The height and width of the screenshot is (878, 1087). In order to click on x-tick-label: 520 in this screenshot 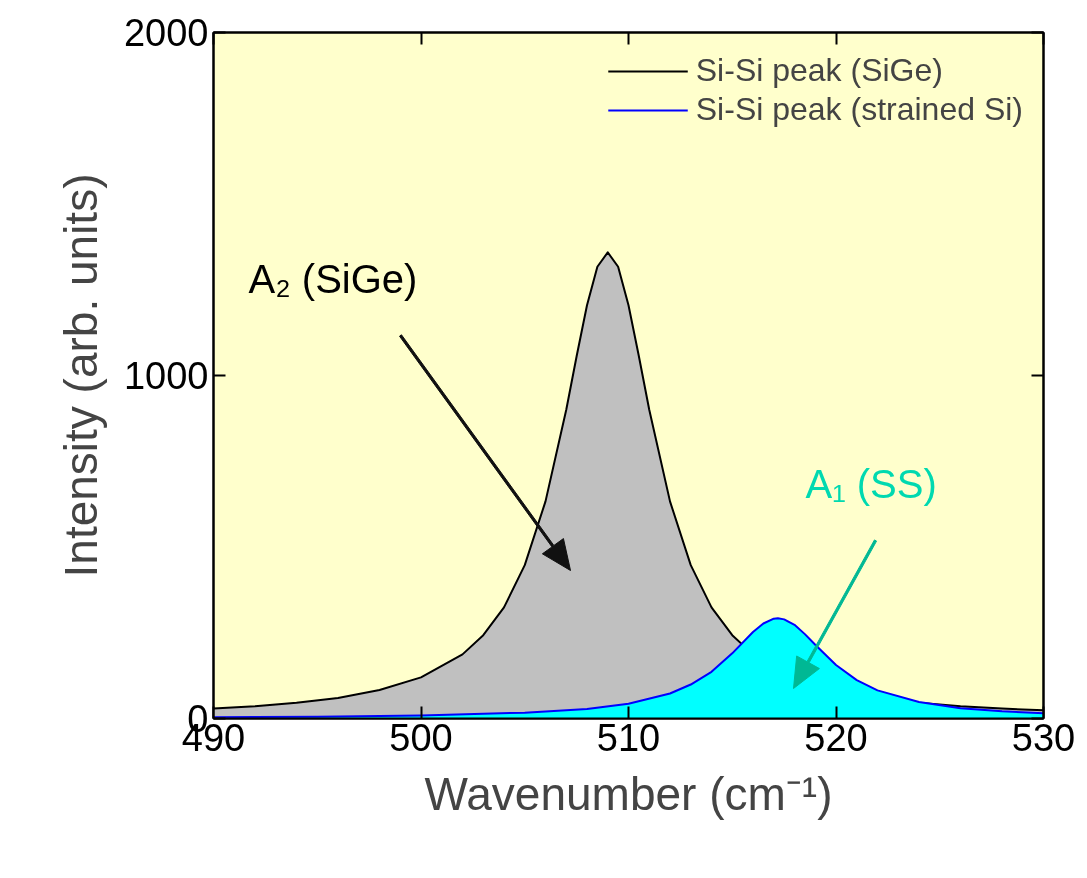, I will do `click(836, 737)`.